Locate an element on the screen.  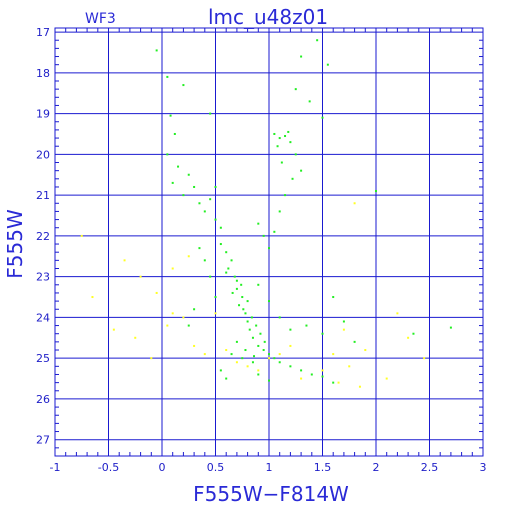
y-tick-label: 27 is located at coordinates (43, 440).